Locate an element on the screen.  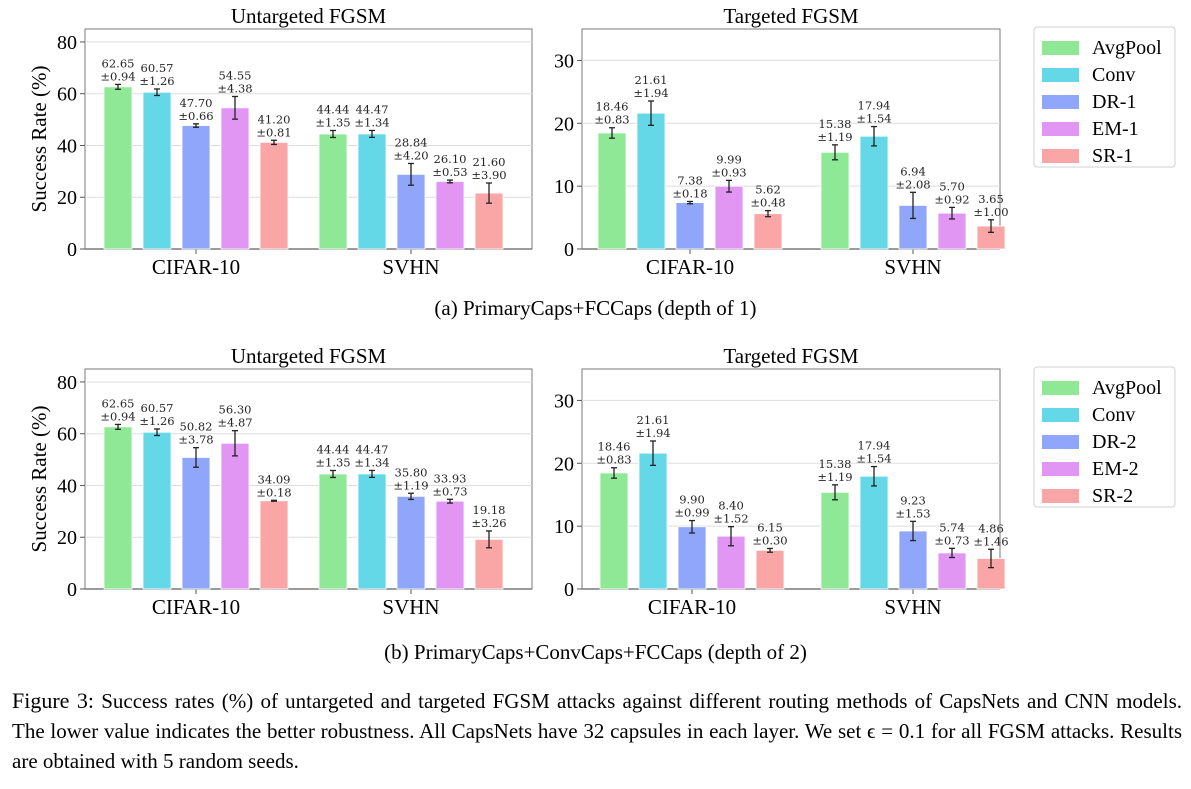
data-label-value: 3.65 is located at coordinates (991, 199).